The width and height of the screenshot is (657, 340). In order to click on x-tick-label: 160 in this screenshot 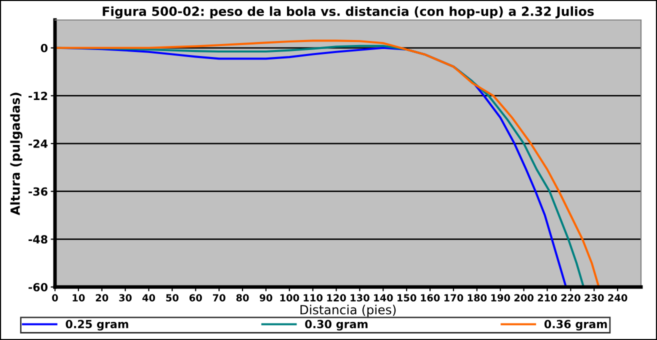, I will do `click(430, 298)`.